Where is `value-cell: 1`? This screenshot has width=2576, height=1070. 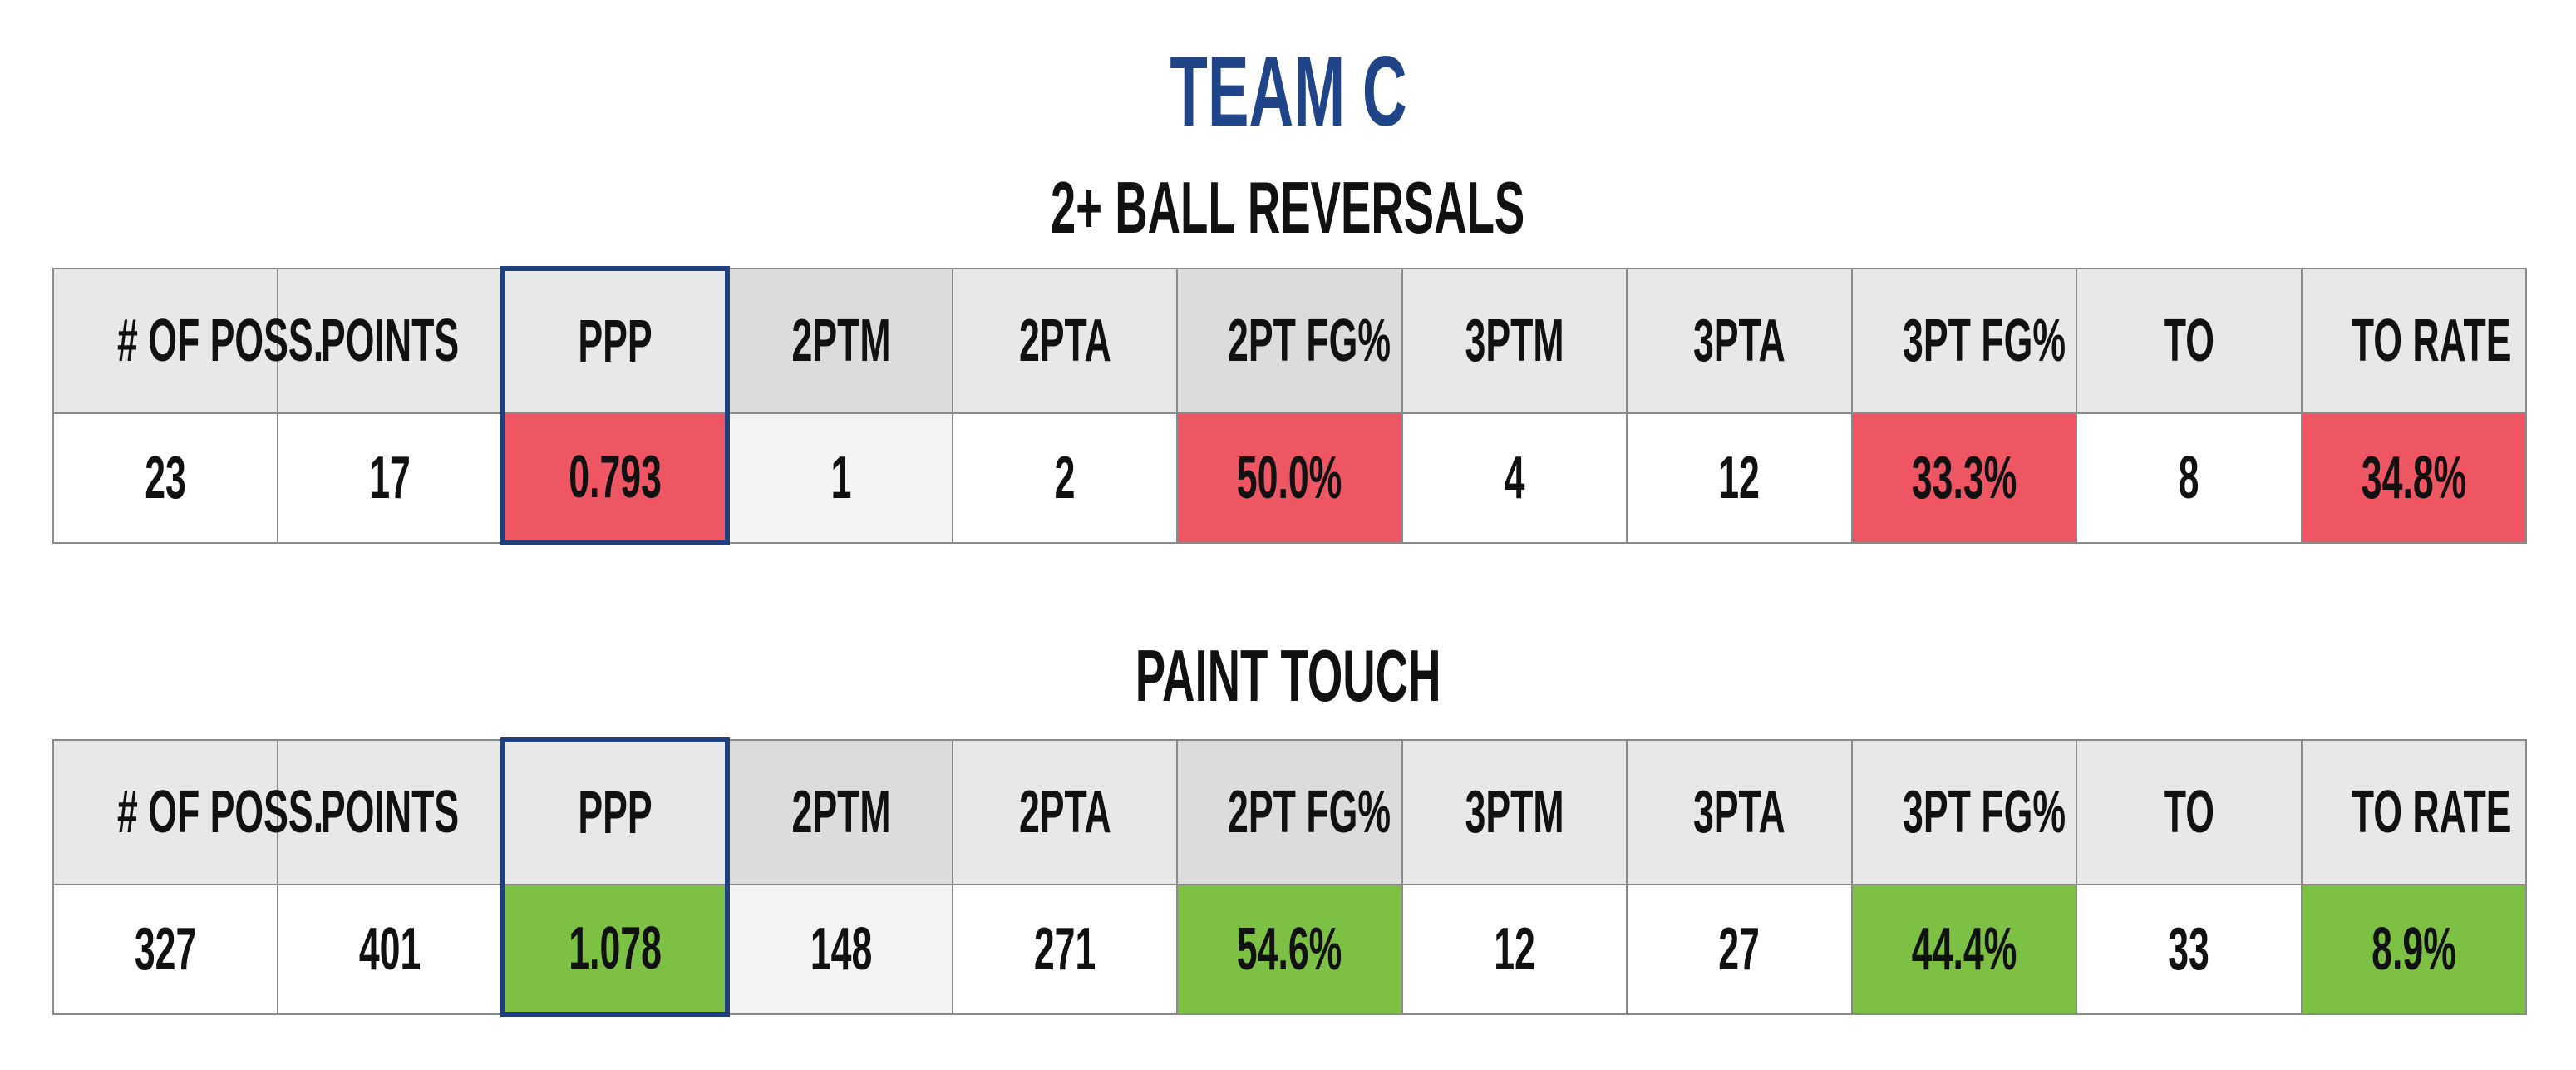 value-cell: 1 is located at coordinates (840, 478).